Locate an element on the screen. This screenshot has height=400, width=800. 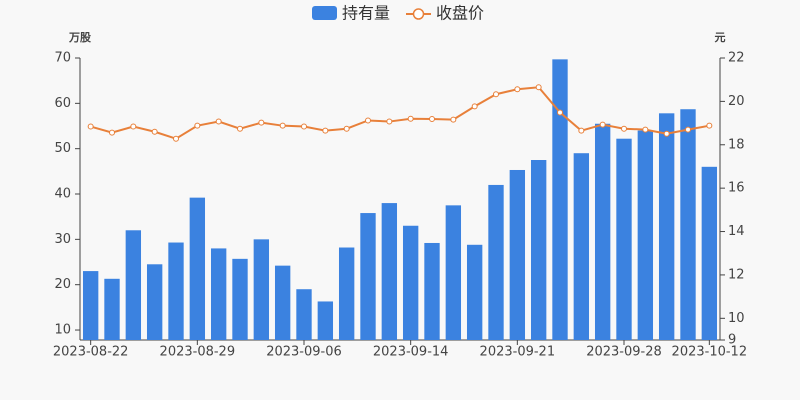
y-tick-label: 70 is located at coordinates (62, 58).